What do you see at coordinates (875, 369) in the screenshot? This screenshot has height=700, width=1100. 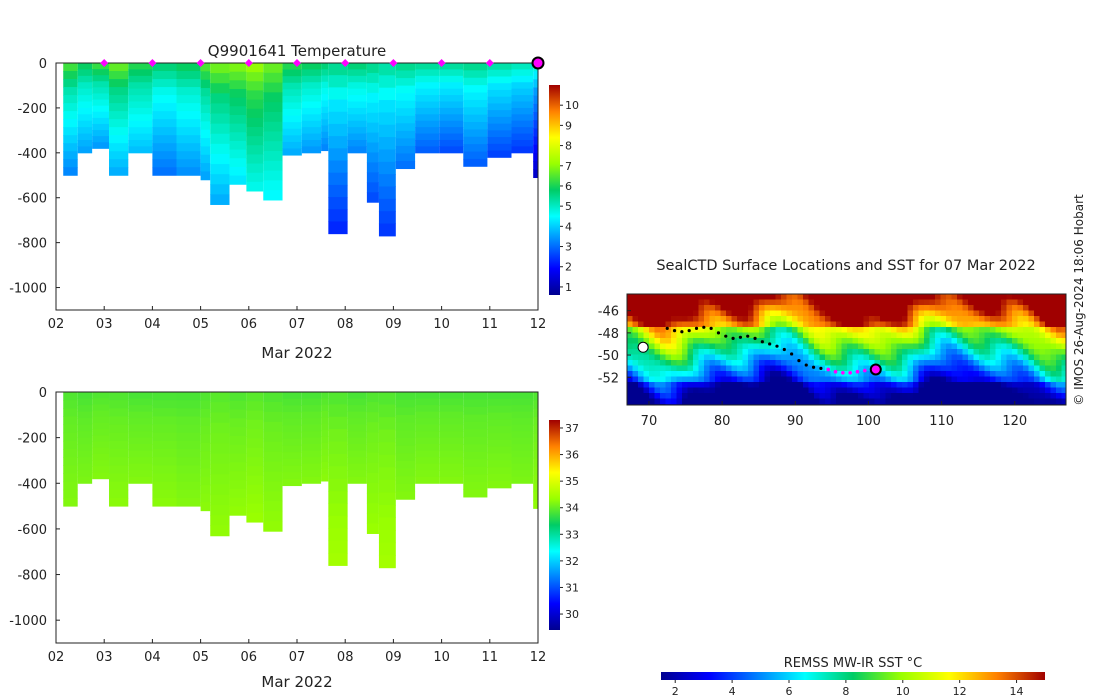 I see `current-position-marker` at bounding box center [875, 369].